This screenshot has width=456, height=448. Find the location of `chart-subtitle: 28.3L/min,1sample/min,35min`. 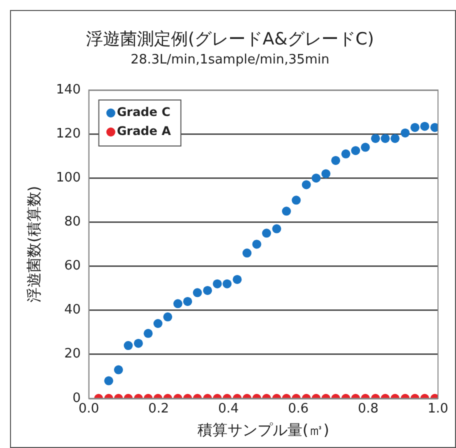

chart-subtitle: 28.3L/min,1sample/min,35min is located at coordinates (230, 60).